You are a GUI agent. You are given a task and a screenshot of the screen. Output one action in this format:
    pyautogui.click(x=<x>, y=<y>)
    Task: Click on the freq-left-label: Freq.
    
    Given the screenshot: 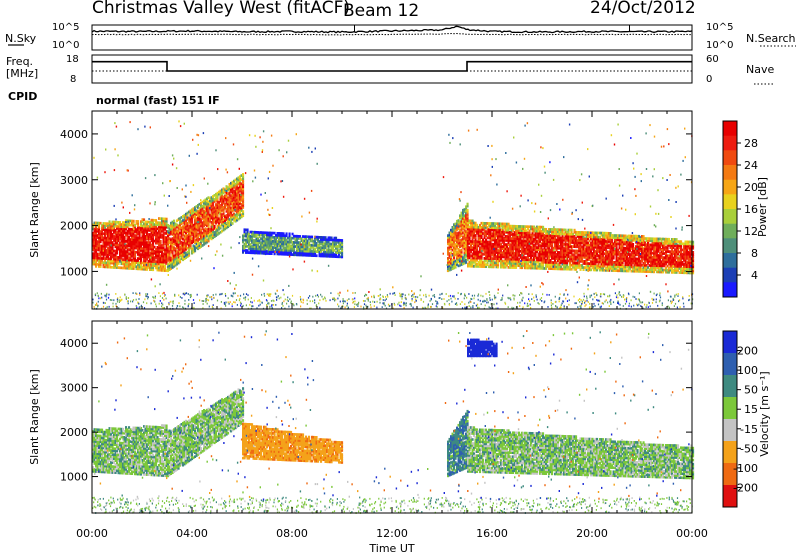 What is the action you would take?
    pyautogui.click(x=19, y=61)
    